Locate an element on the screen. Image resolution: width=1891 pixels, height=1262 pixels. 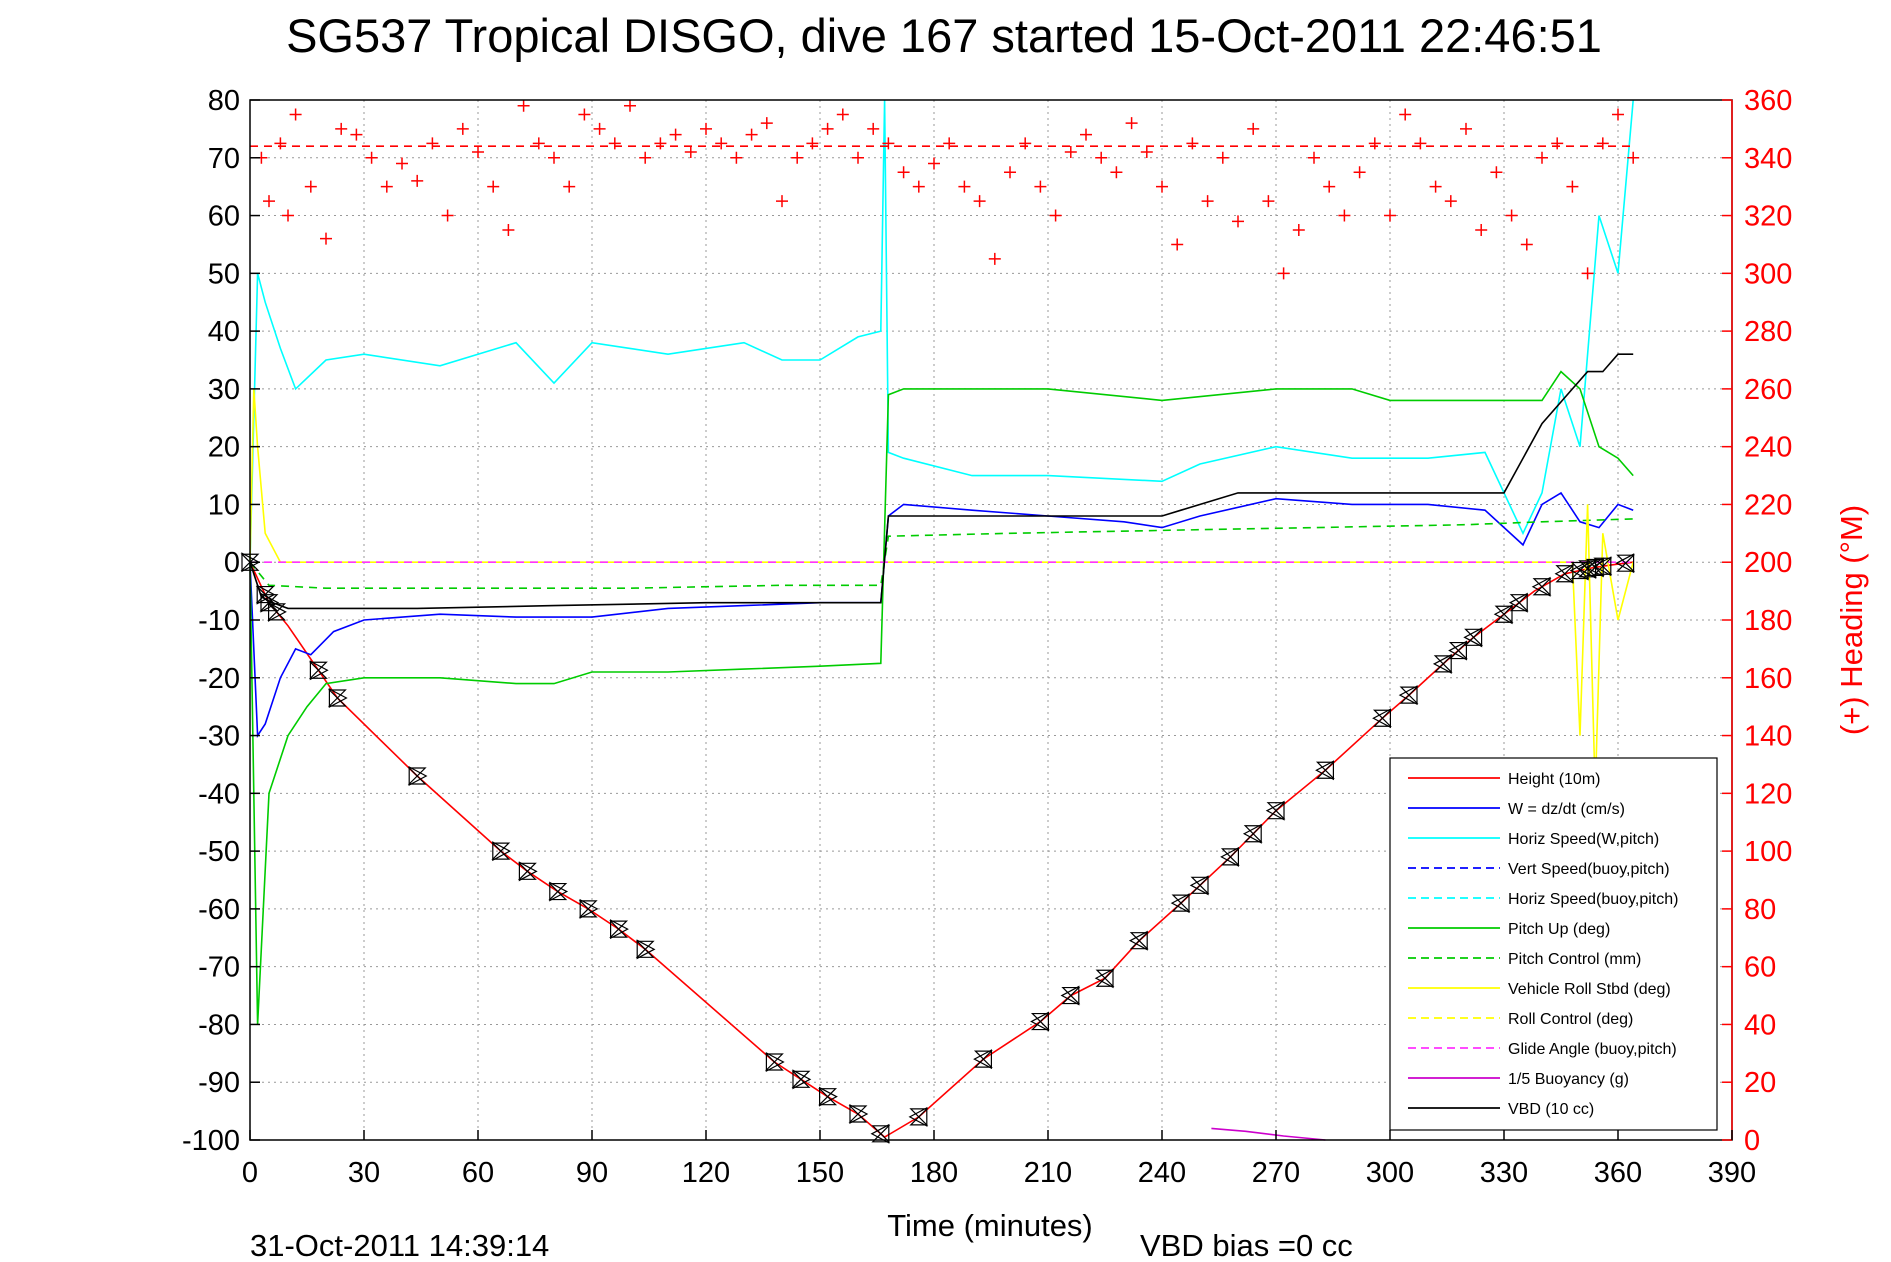
left-tick-label: -10 is located at coordinates (219, 621).